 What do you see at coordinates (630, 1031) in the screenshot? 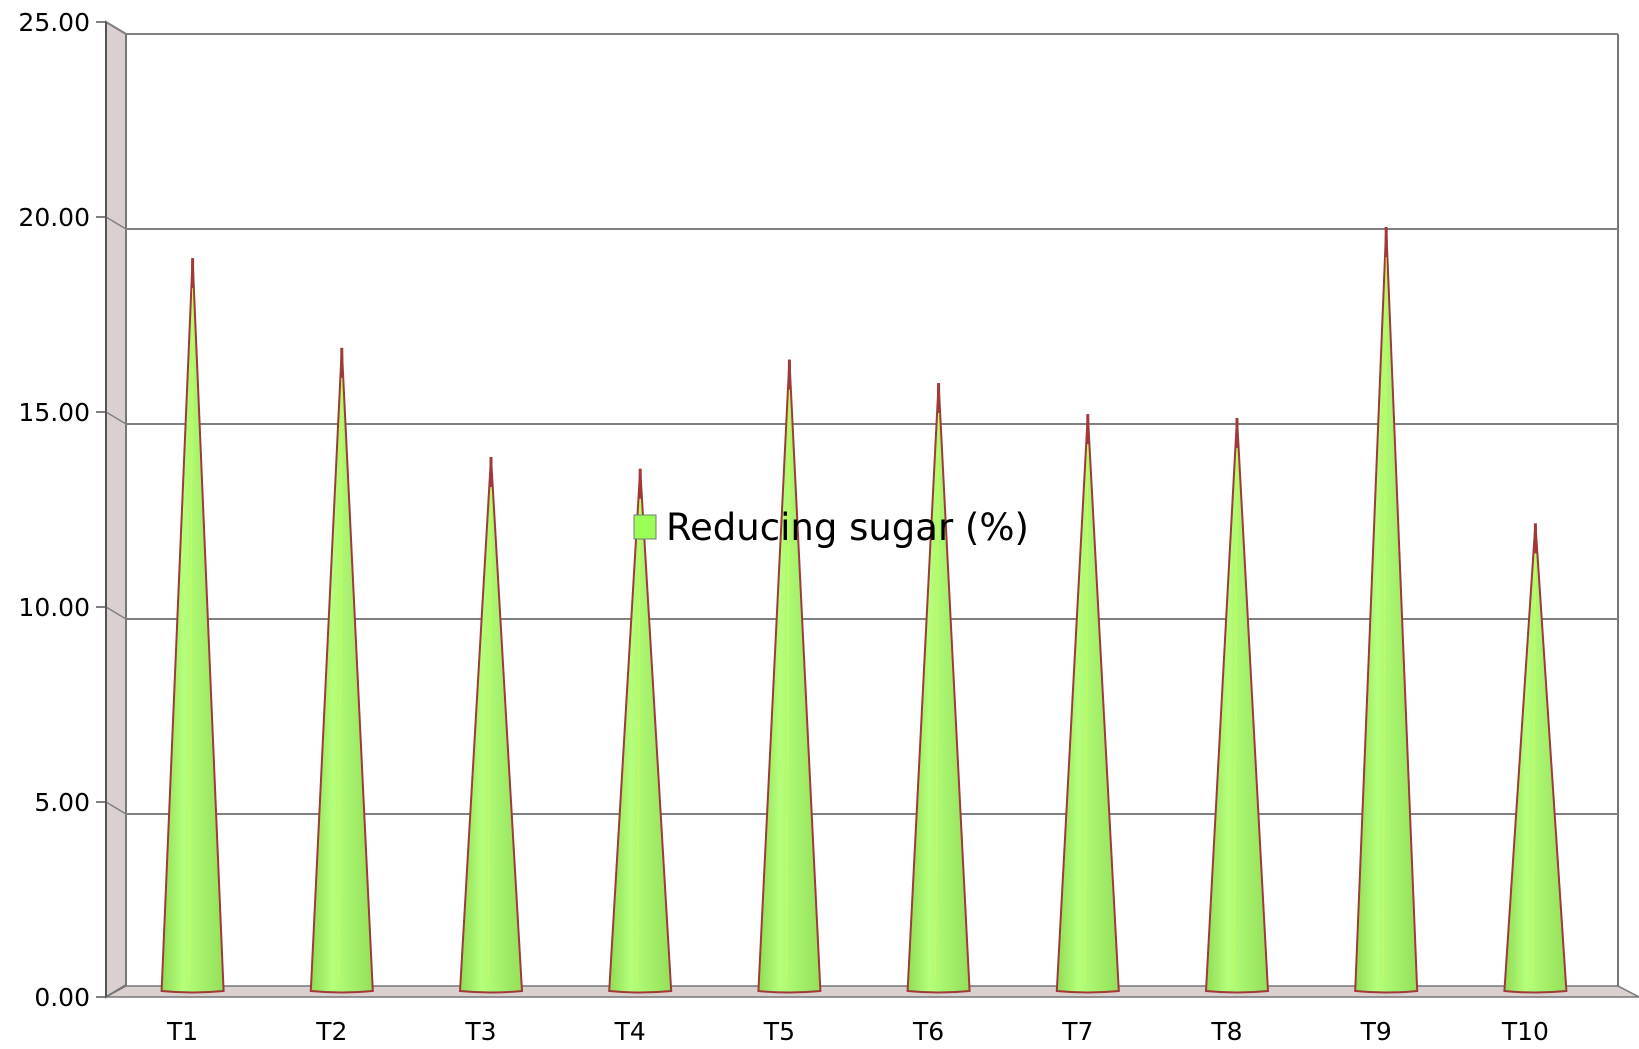
I see `x-tick-label: T4` at bounding box center [630, 1031].